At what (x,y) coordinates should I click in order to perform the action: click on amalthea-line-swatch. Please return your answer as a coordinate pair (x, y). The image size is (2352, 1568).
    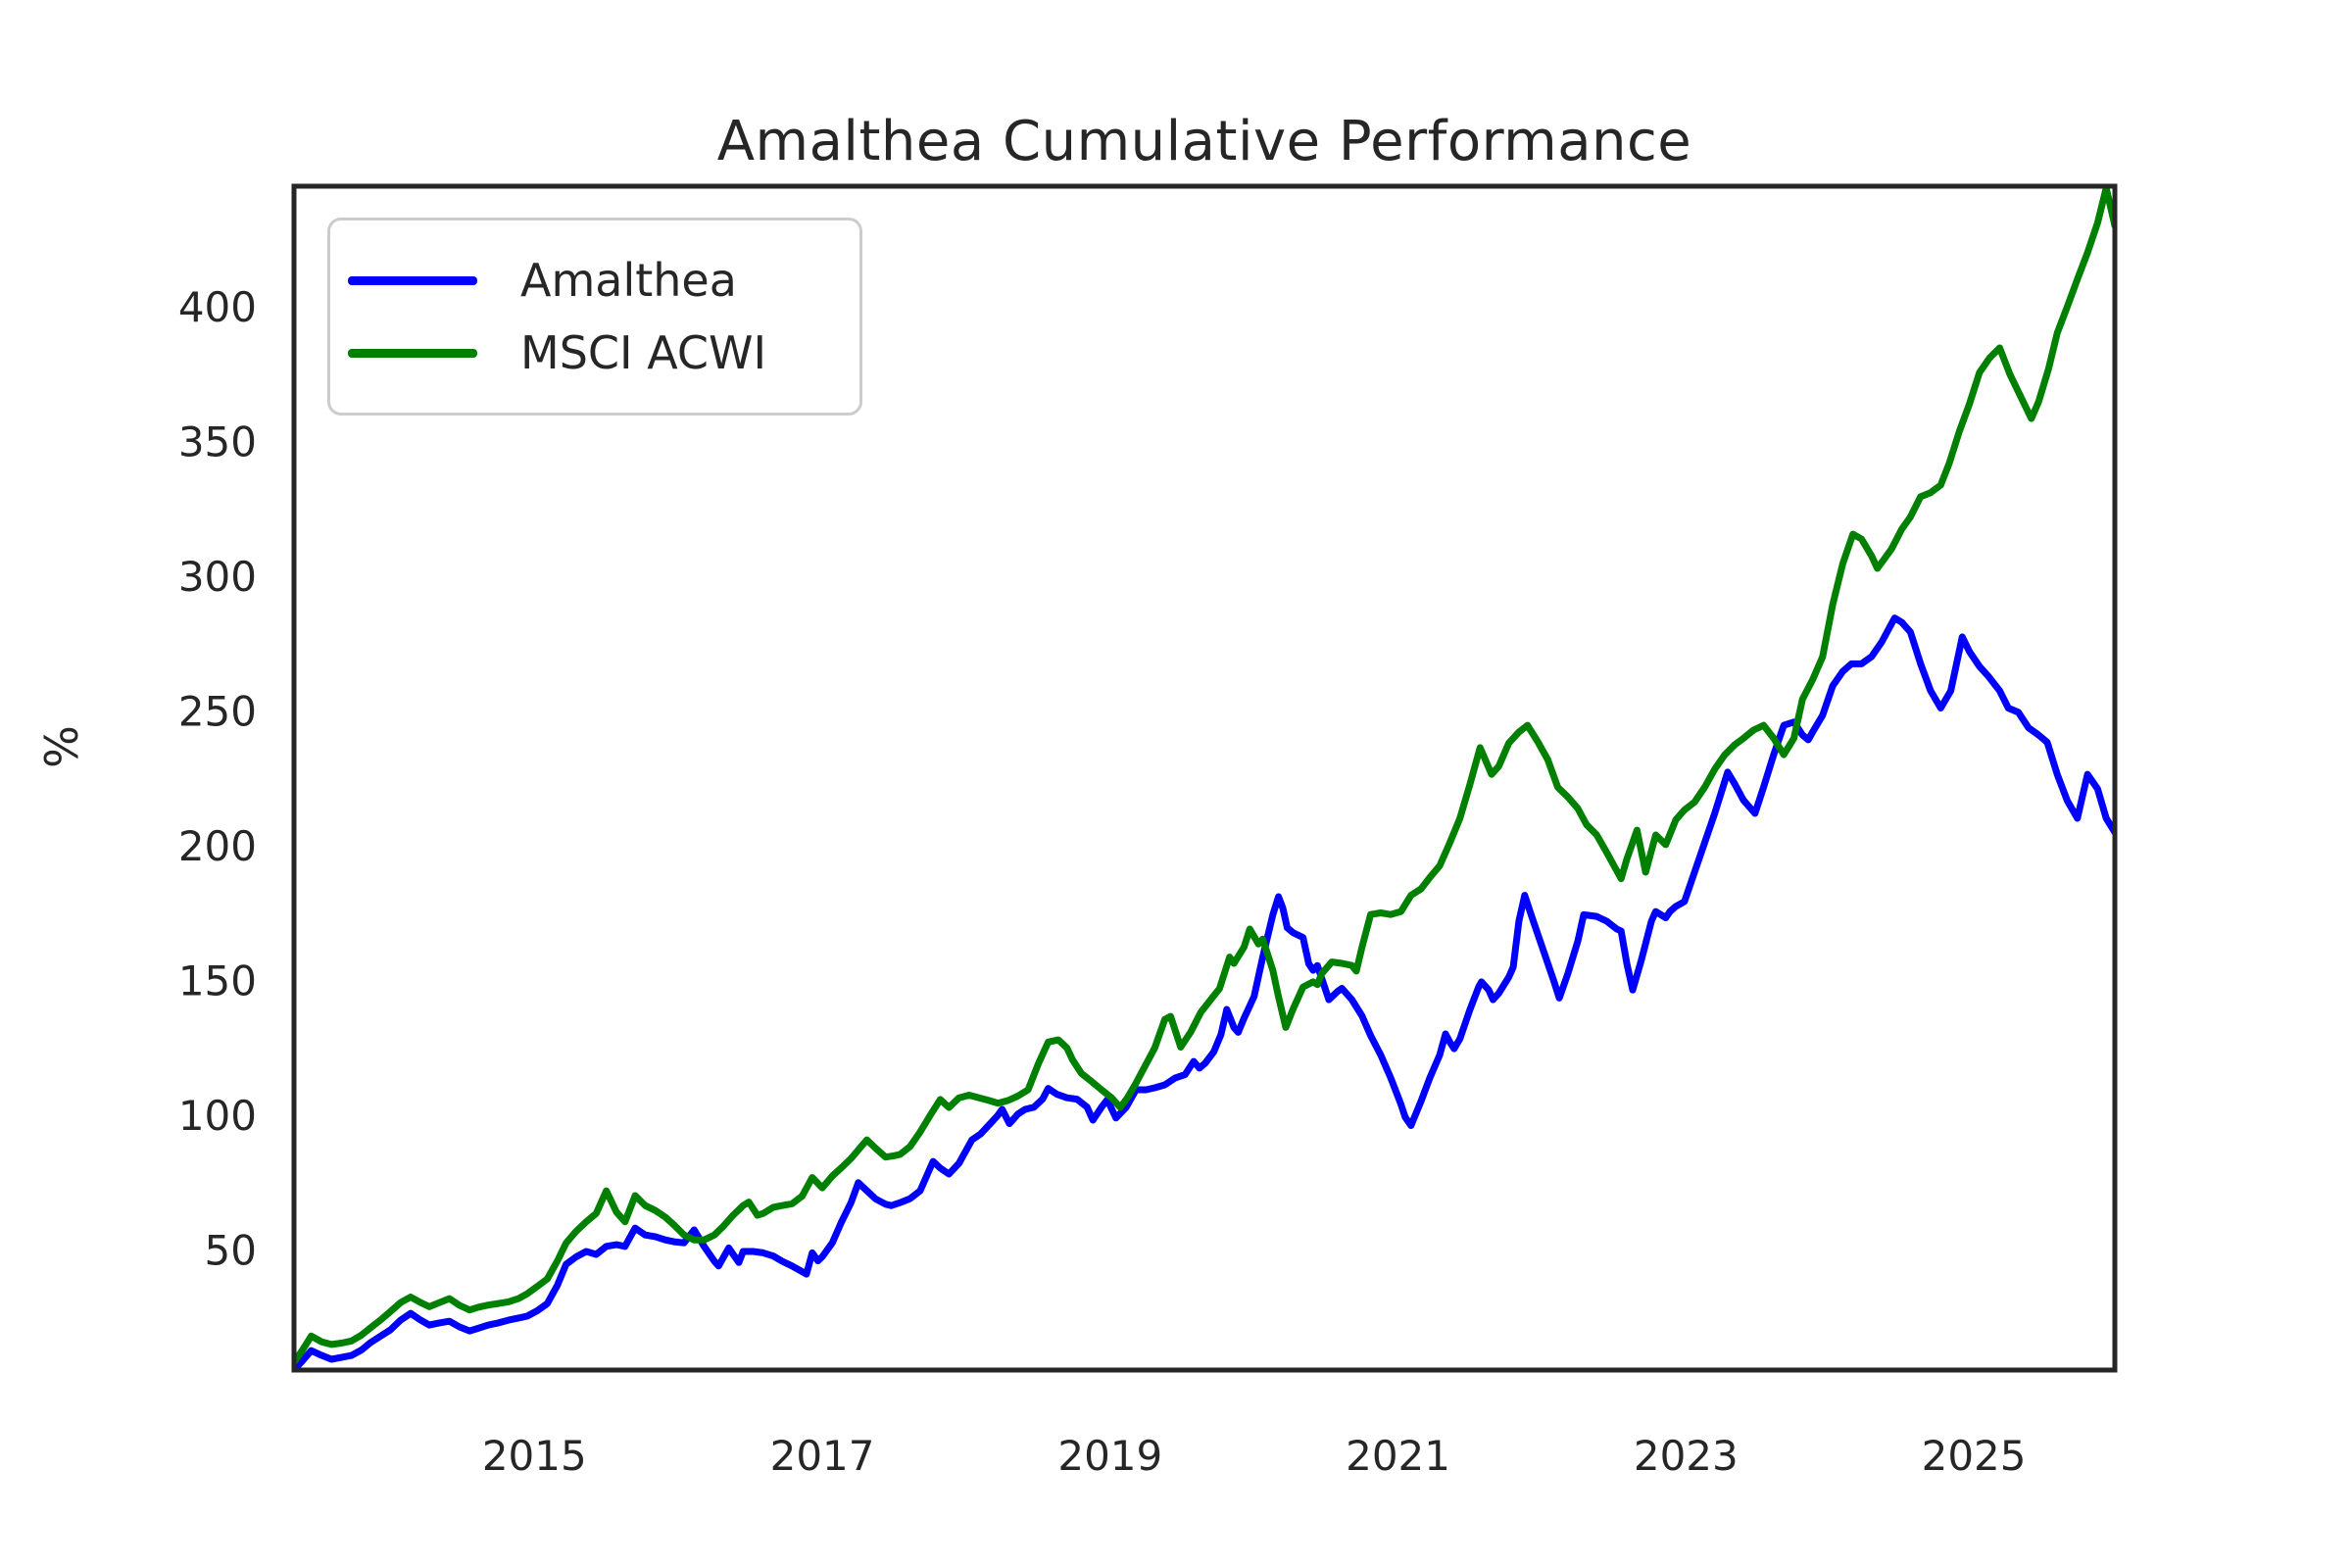
    Looking at the image, I should click on (412, 280).